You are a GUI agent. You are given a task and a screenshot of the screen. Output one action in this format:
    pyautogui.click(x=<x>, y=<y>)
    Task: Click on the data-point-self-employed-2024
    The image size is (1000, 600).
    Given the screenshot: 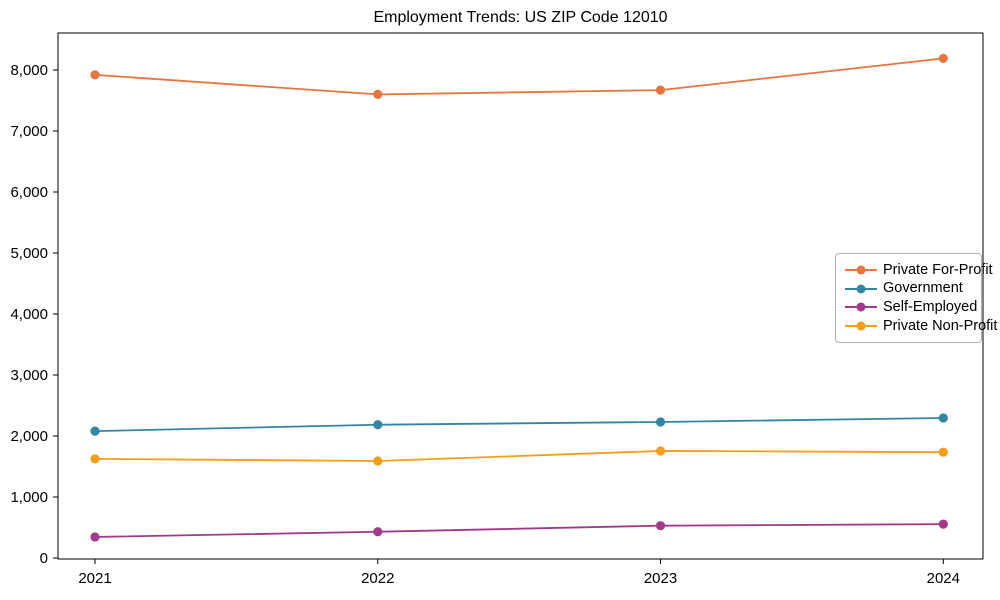 What is the action you would take?
    pyautogui.click(x=943, y=524)
    